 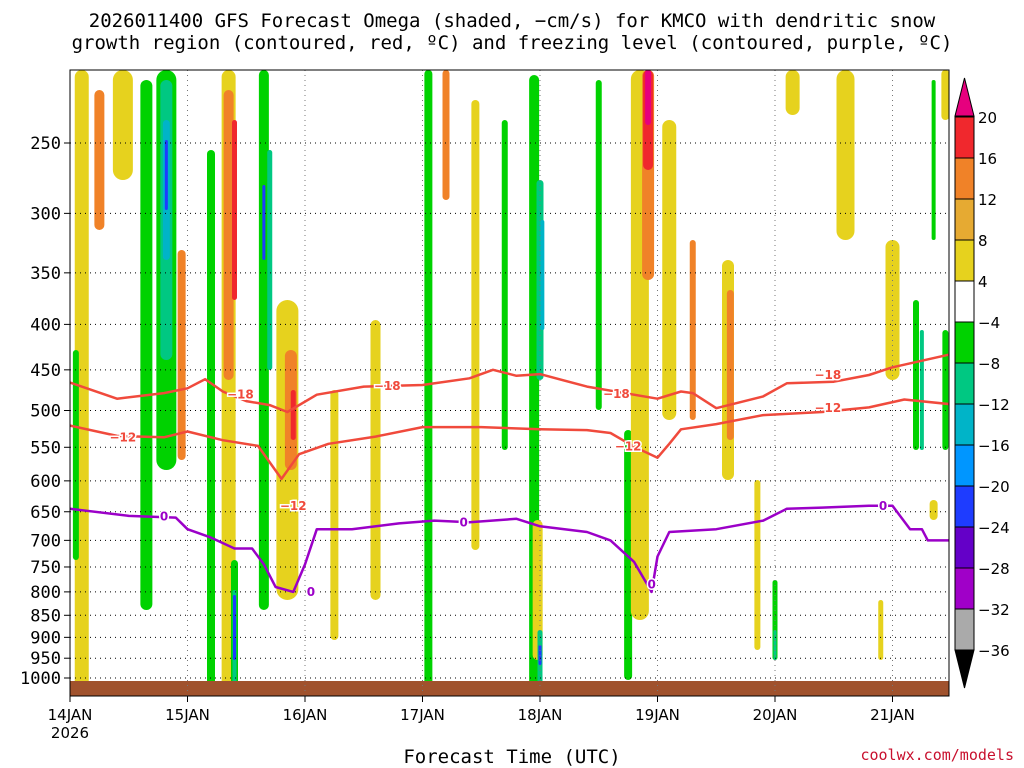 I want to click on colorbar-label: 16, so click(x=987, y=159).